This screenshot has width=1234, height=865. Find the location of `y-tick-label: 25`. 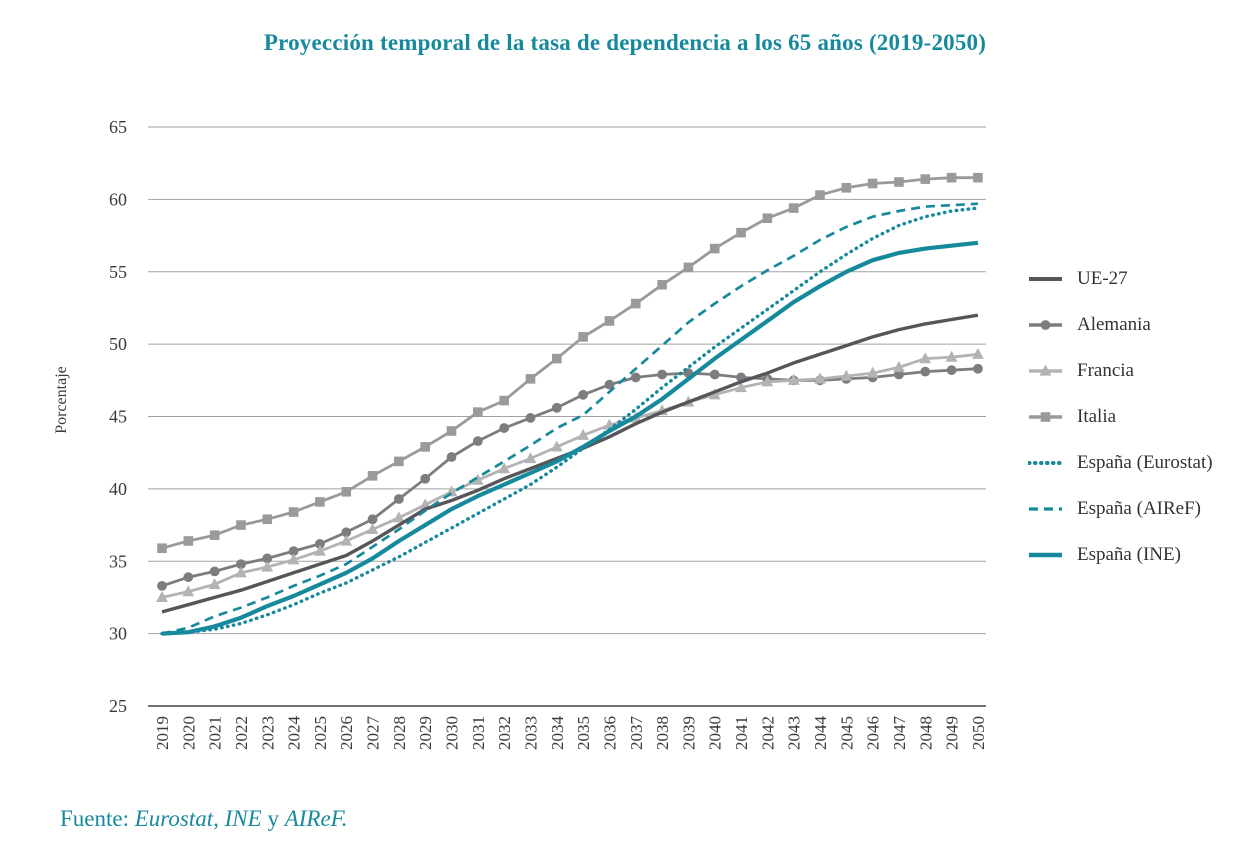

y-tick-label: 25 is located at coordinates (118, 706).